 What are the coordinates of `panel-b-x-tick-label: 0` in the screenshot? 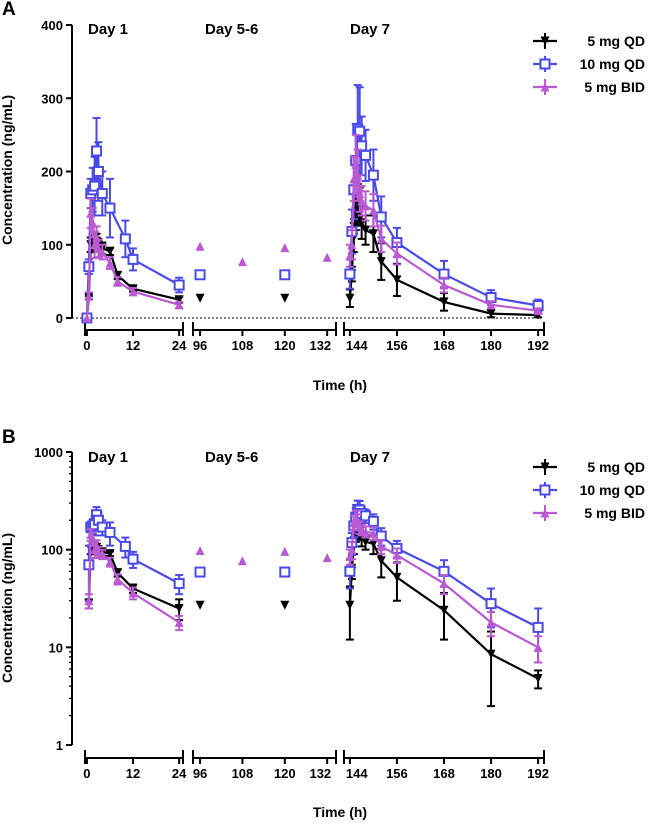 It's located at (86, 773).